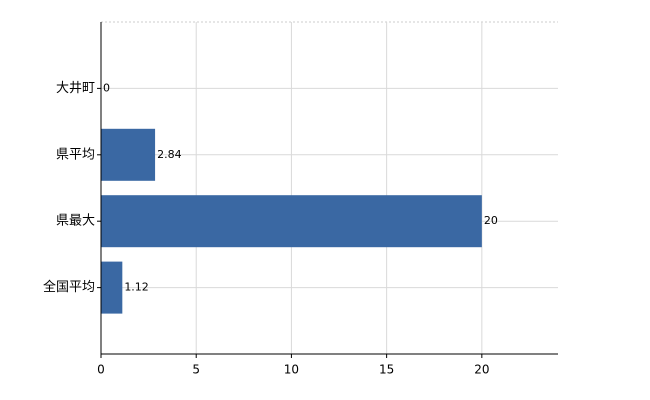 The width and height of the screenshot is (650, 400). Describe the element at coordinates (69, 287) in the screenshot. I see `y-tick-label: 全国平均` at that location.